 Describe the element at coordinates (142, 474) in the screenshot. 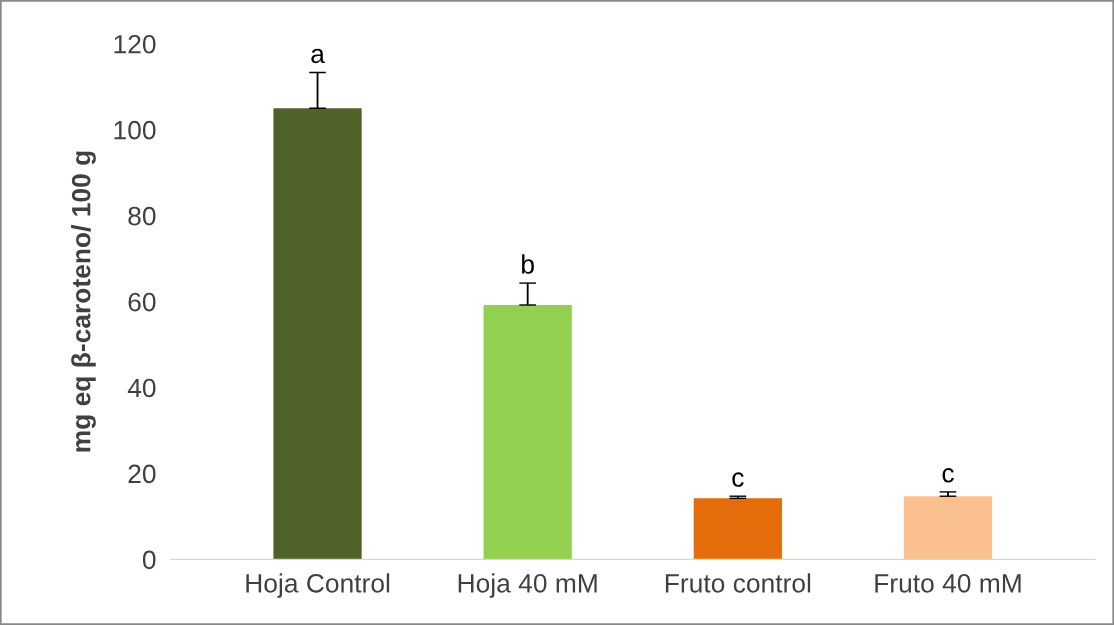

I see `y-tick-label: 20` at that location.